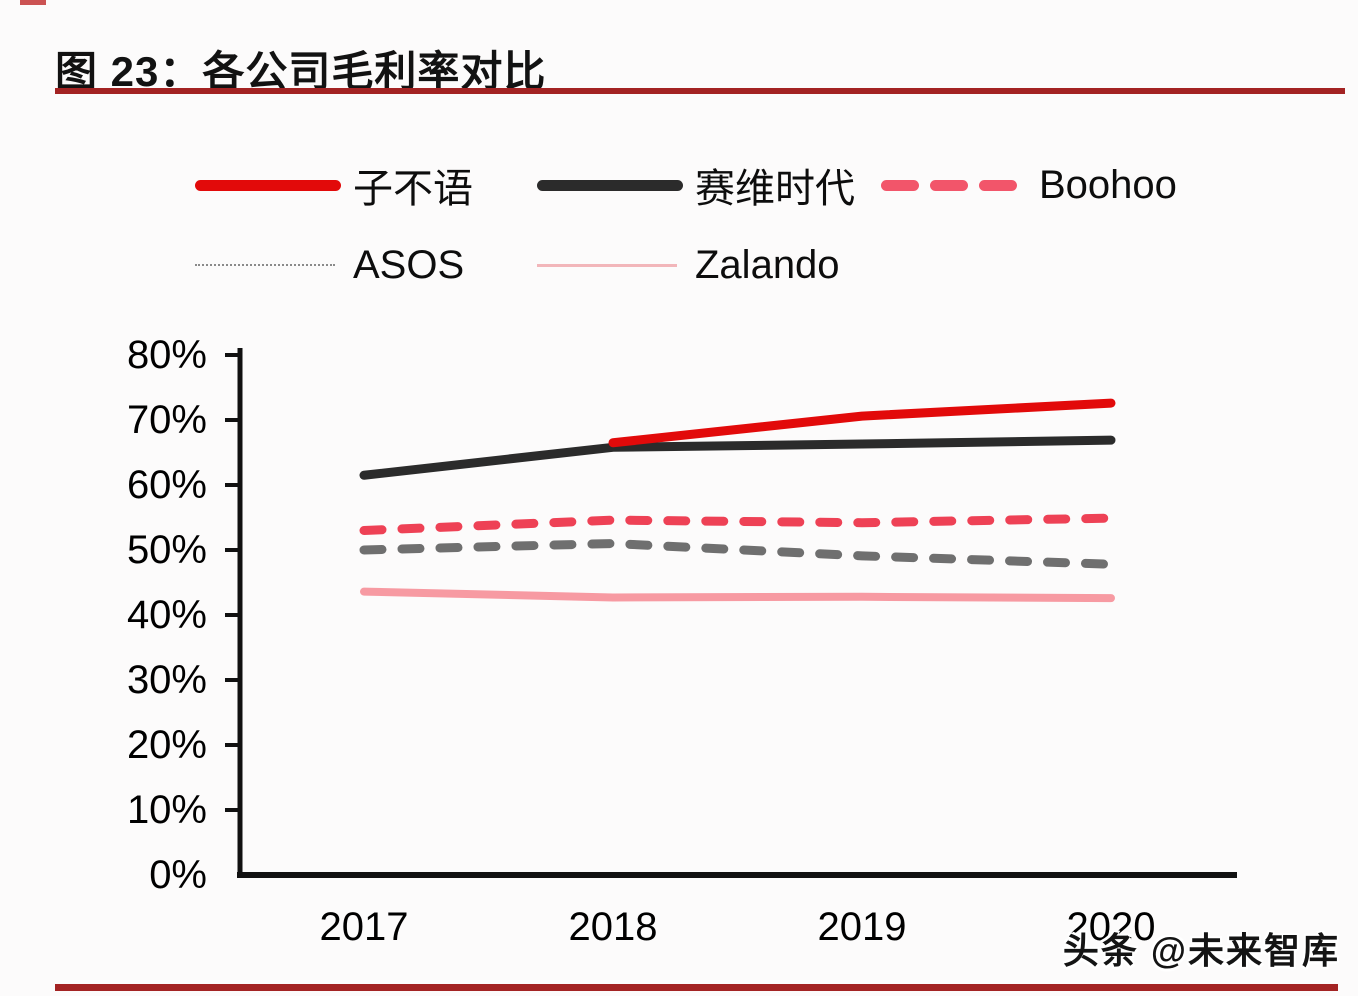 The width and height of the screenshot is (1358, 996). What do you see at coordinates (613, 927) in the screenshot?
I see `x-tick-label: 2018` at bounding box center [613, 927].